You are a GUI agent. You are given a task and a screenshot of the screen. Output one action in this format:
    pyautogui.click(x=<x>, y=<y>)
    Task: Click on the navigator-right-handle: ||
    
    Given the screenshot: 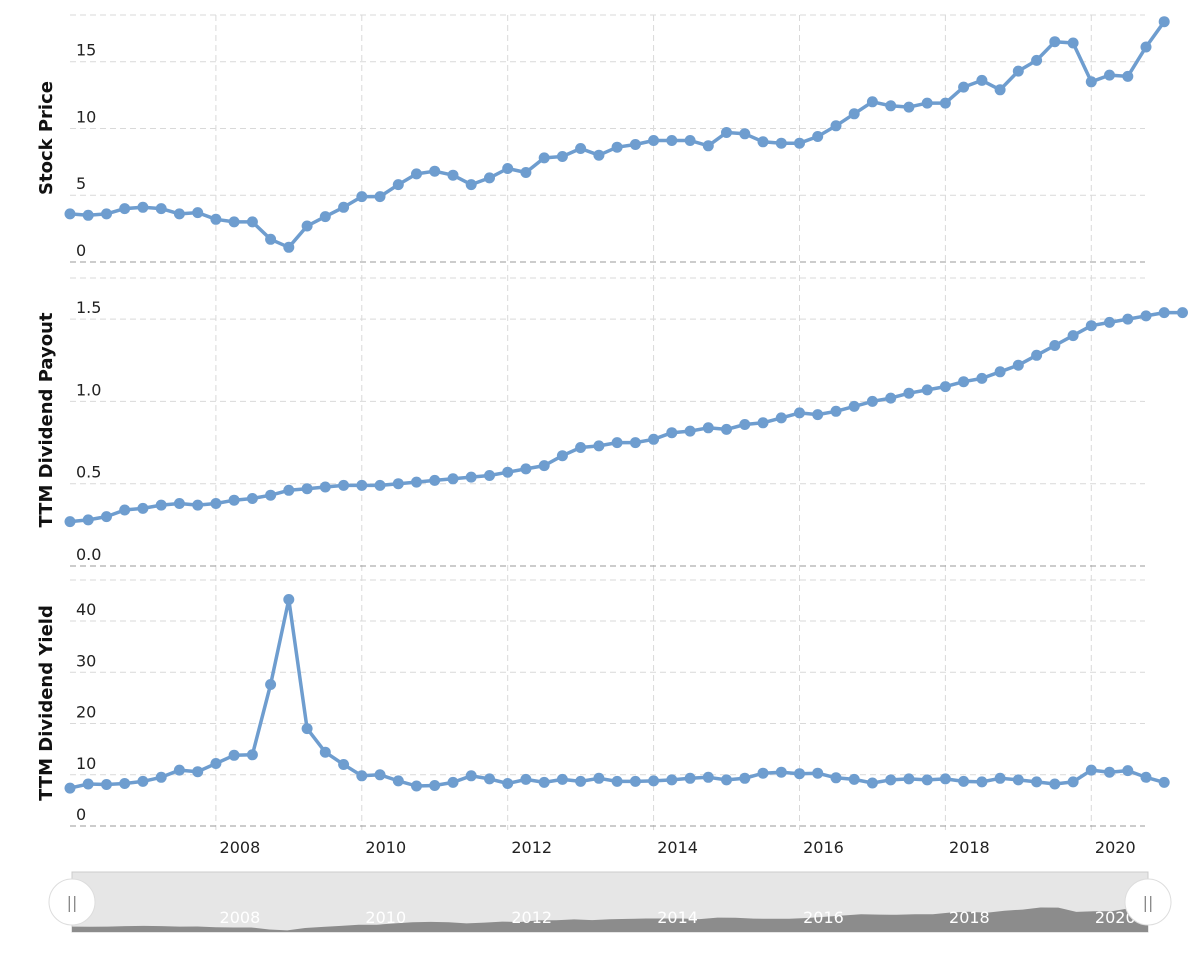 What is the action you would take?
    pyautogui.click(x=1148, y=902)
    